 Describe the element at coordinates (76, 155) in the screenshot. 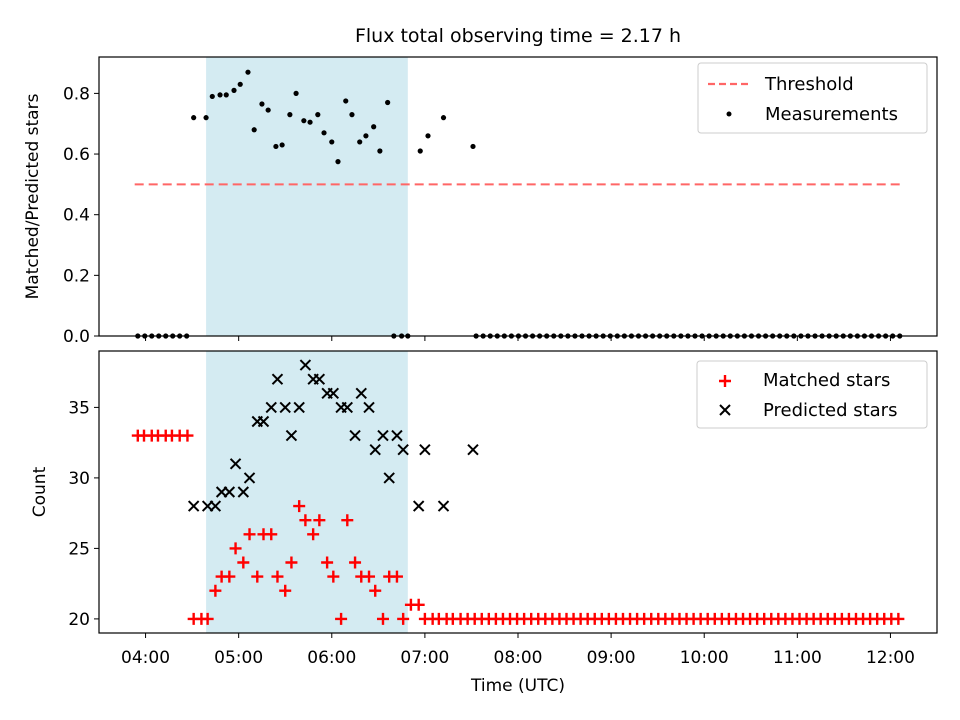

I see `top-y-tick-label: 0.6` at that location.